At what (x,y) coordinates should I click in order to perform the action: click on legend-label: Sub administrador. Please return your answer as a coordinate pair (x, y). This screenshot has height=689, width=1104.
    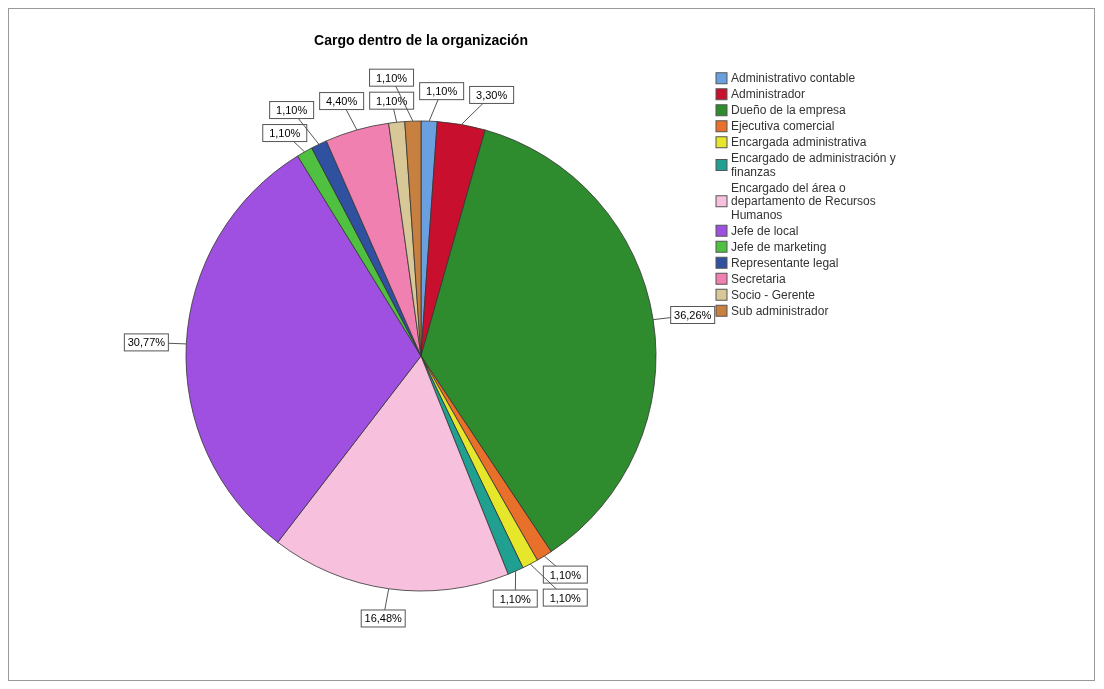
    Looking at the image, I should click on (780, 310).